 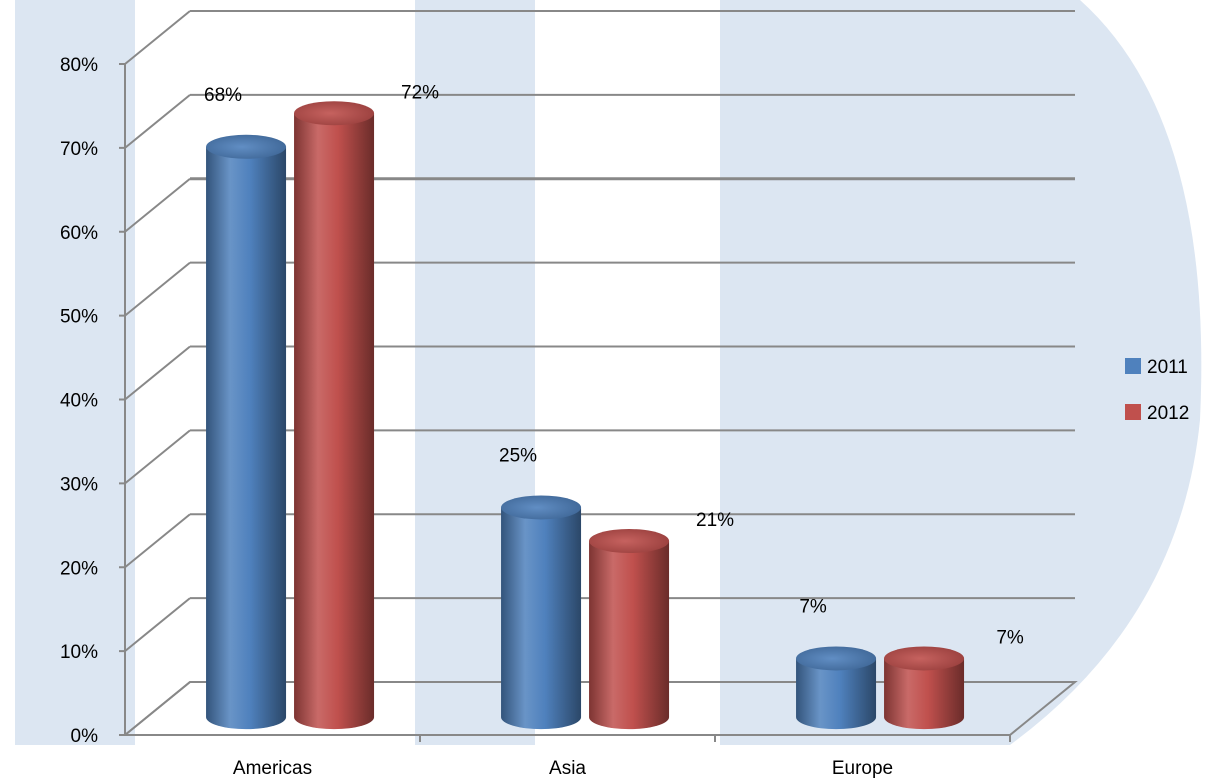 What do you see at coordinates (79, 652) in the screenshot?
I see `y-tick-label: 10%` at bounding box center [79, 652].